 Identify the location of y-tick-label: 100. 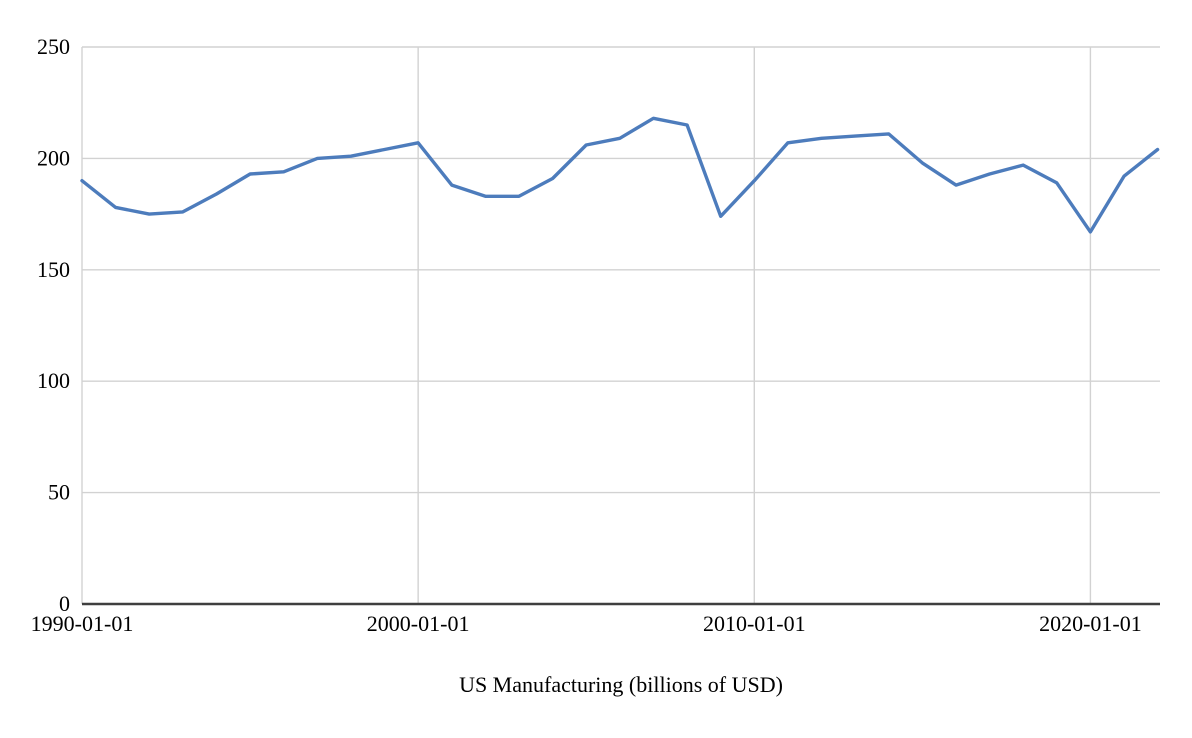
(53, 380).